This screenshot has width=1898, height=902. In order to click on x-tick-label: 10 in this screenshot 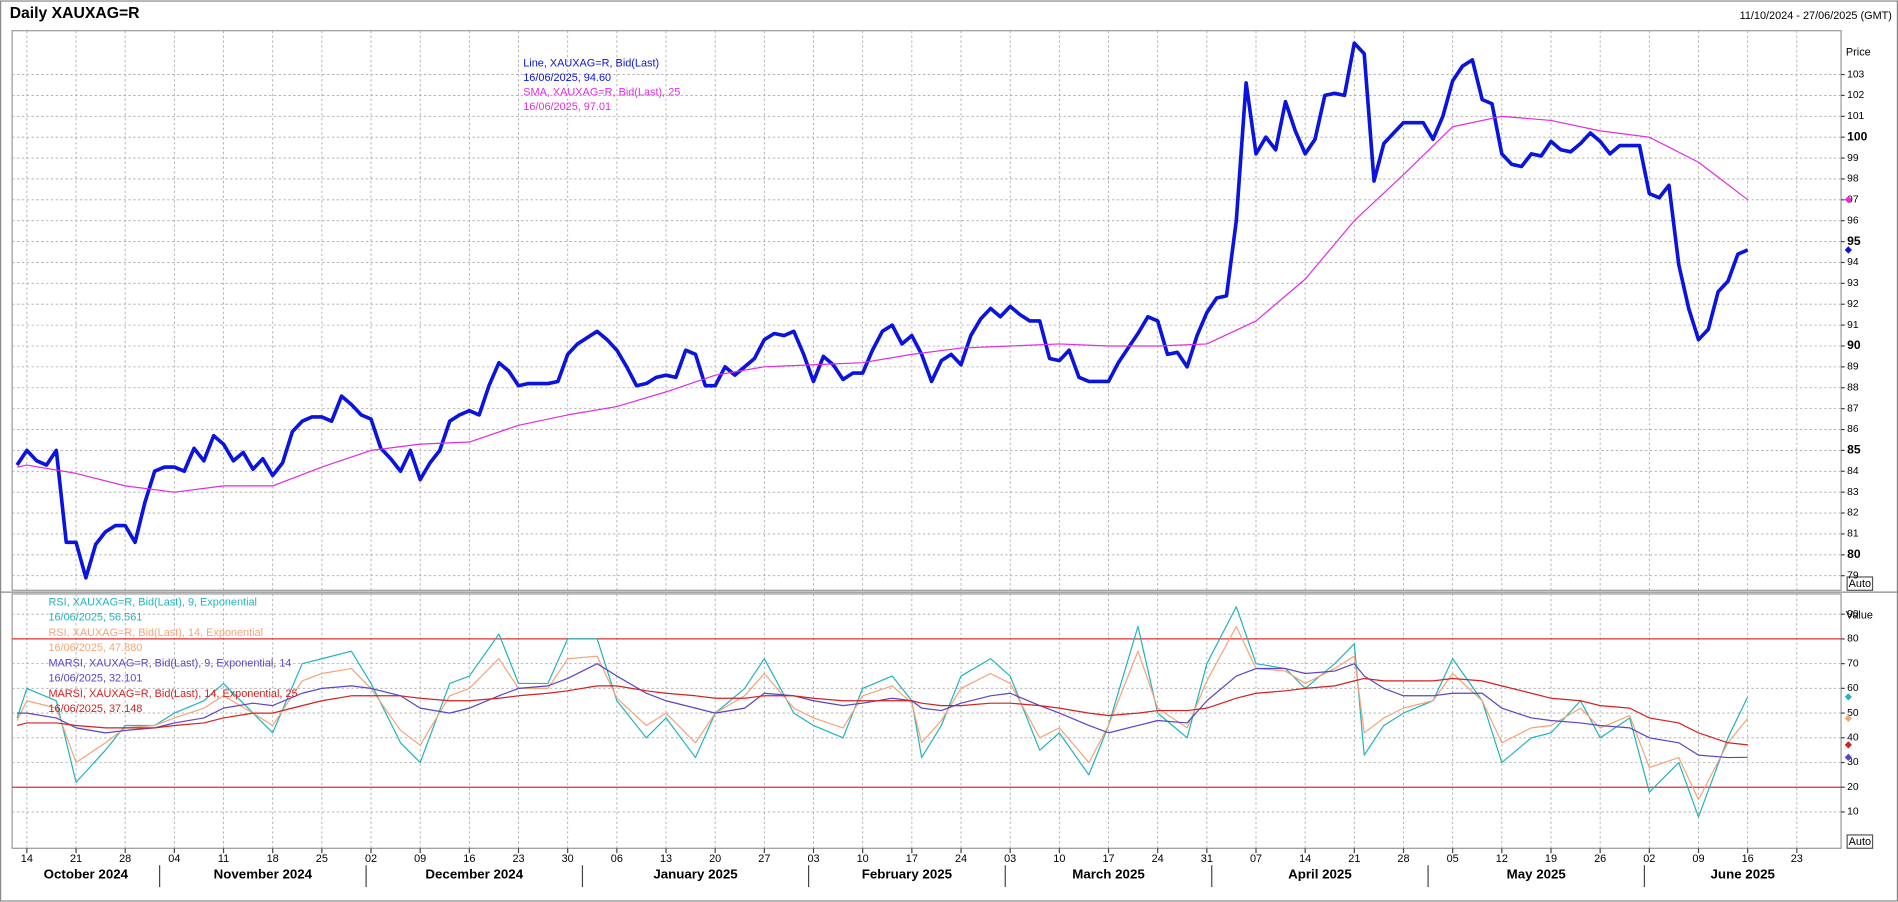, I will do `click(1059, 859)`.